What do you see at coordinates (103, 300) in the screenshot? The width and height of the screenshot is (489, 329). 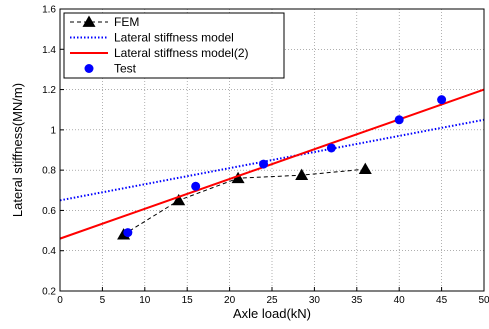 I see `x-tick-label: 5` at bounding box center [103, 300].